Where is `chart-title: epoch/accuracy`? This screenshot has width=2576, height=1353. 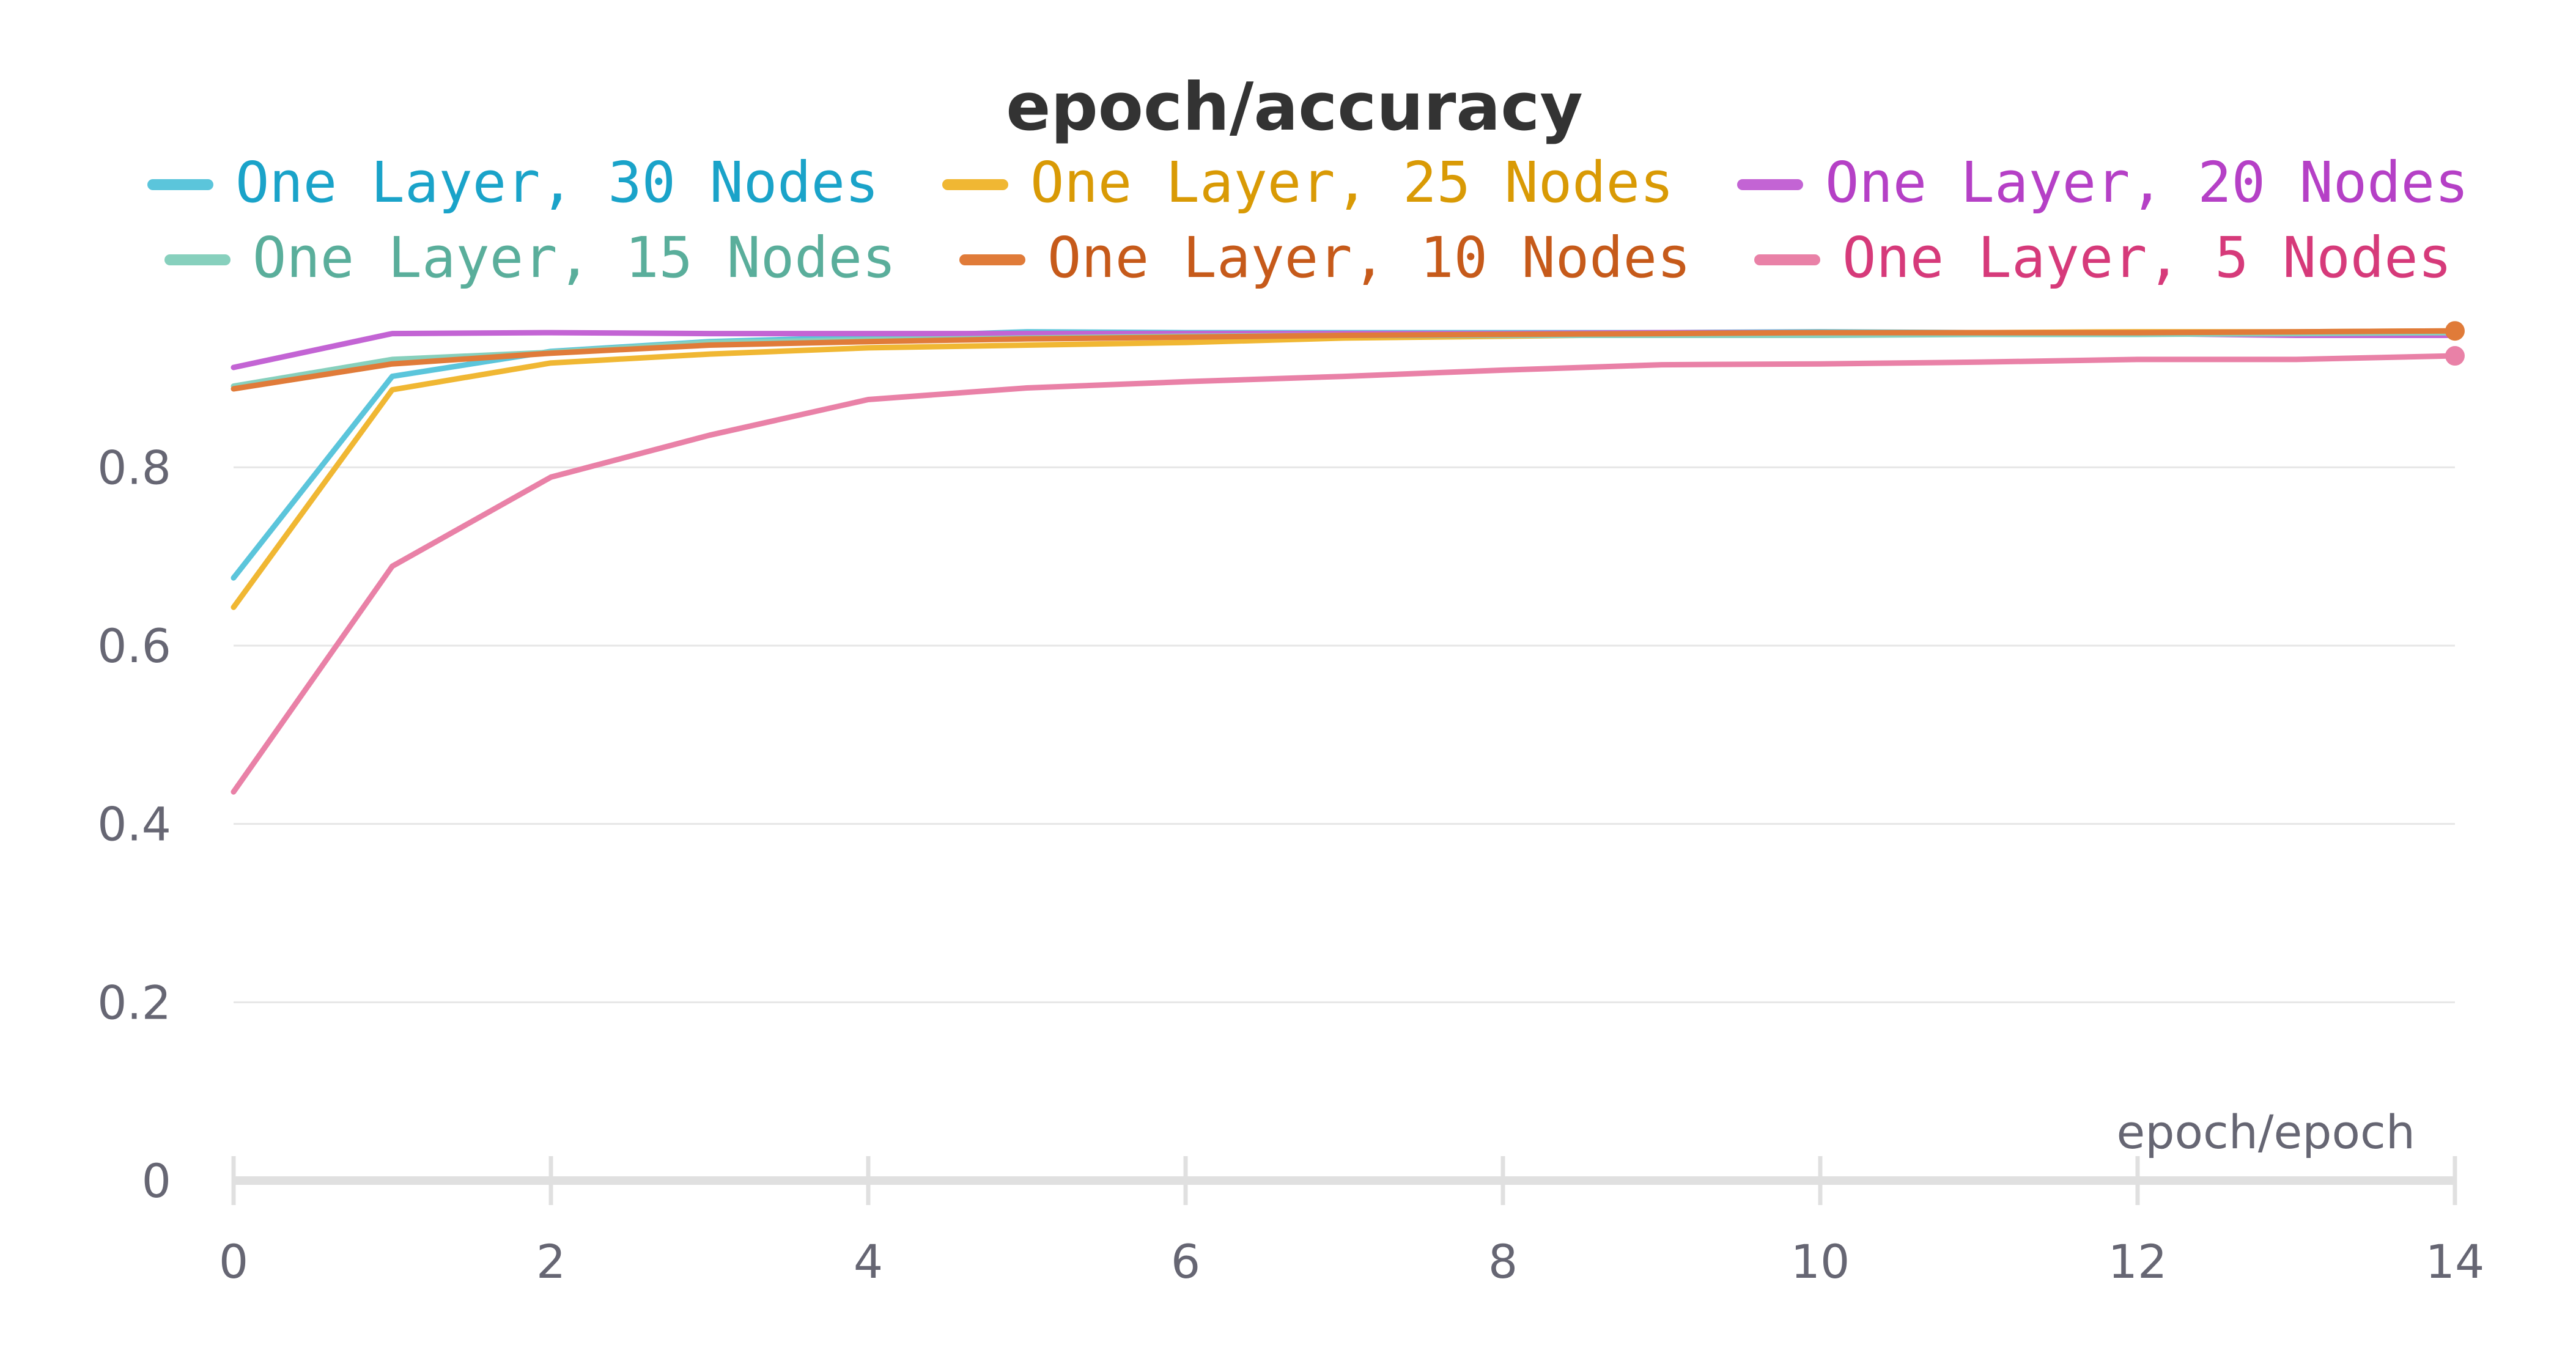 chart-title: epoch/accuracy is located at coordinates (1294, 107).